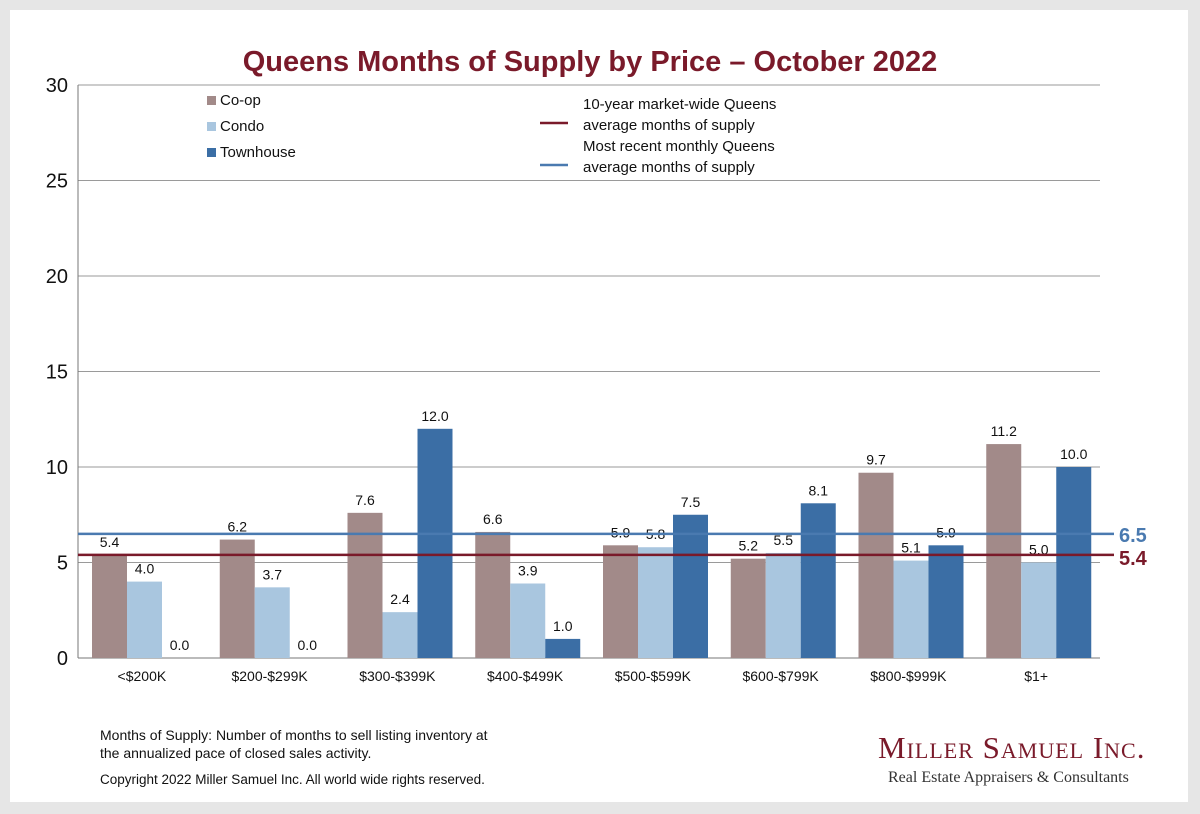 This screenshot has width=1200, height=814. What do you see at coordinates (1073, 454) in the screenshot?
I see `bar-value-label: 10.0` at bounding box center [1073, 454].